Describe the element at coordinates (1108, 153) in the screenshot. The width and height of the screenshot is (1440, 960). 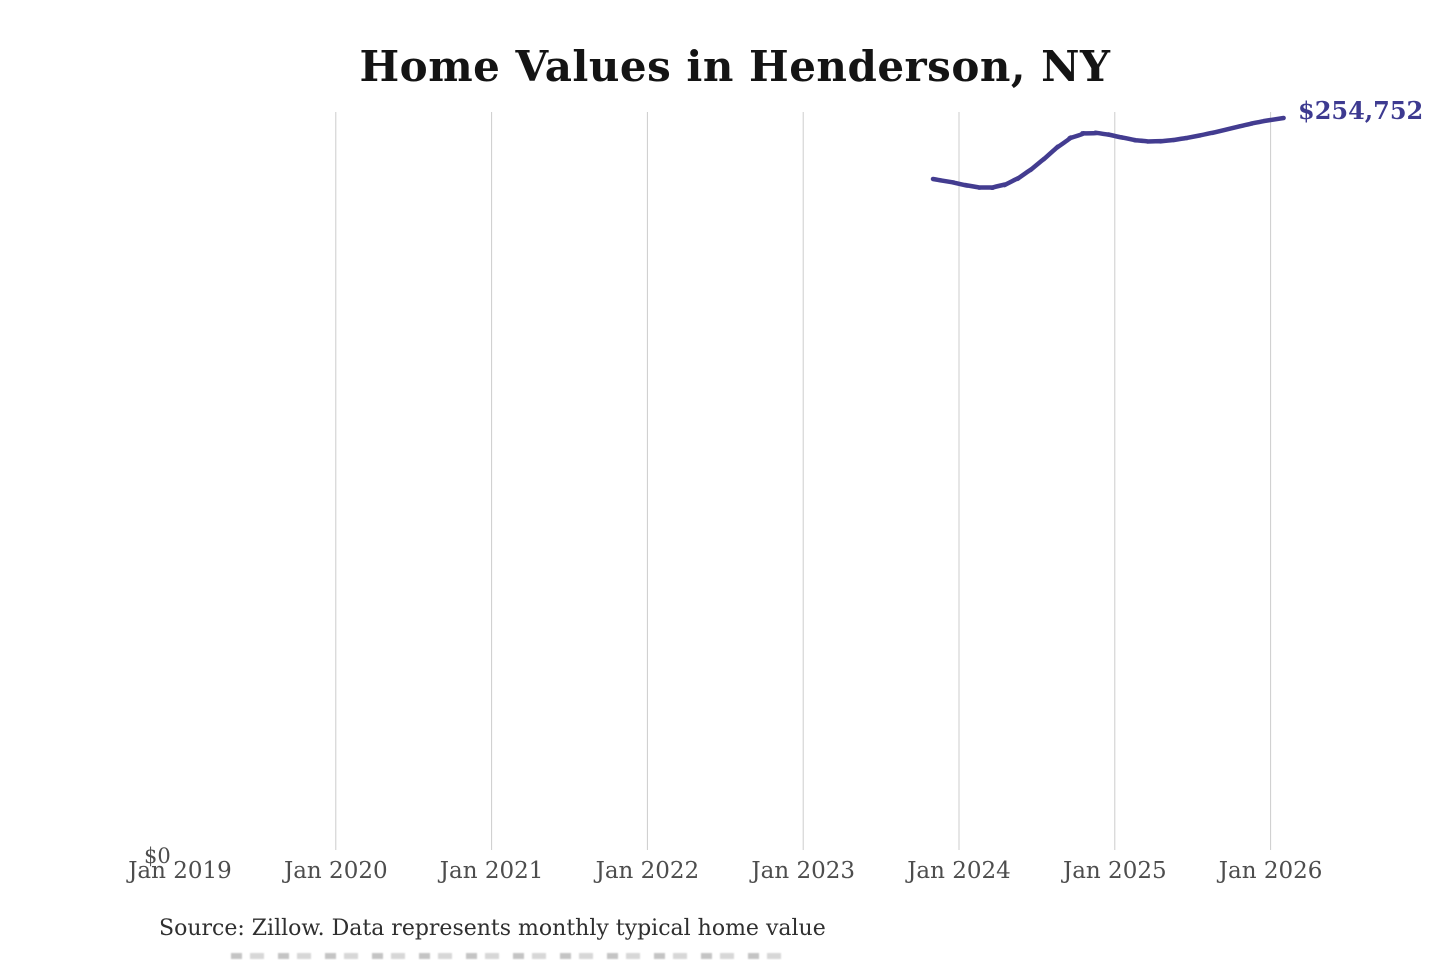
I see `home-value-line` at that location.